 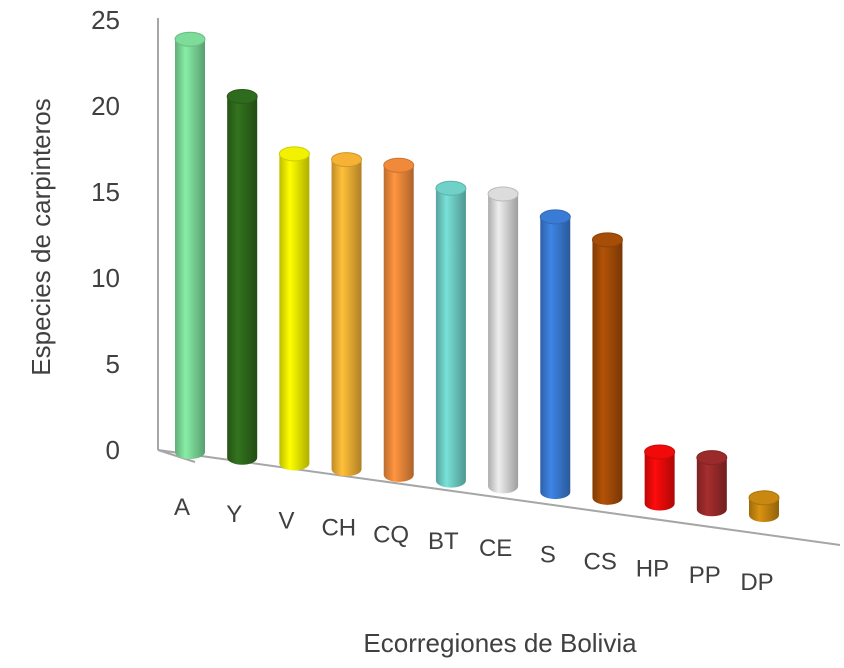 I want to click on category-labels: A Y V CH CQ BT CE S CS HP PP DP, so click(x=474, y=545).